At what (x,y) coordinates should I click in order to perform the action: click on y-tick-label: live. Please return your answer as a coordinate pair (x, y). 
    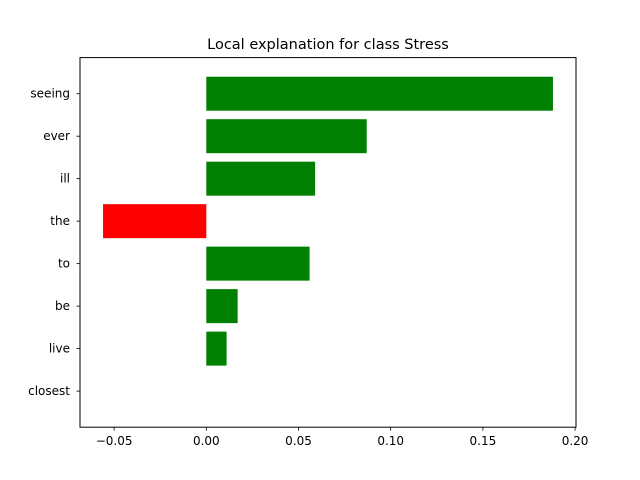
    Looking at the image, I should click on (59, 349).